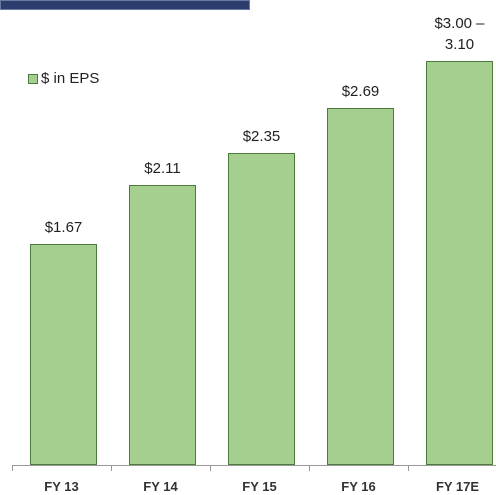 Image resolution: width=496 pixels, height=495 pixels. What do you see at coordinates (33, 78) in the screenshot?
I see `legend-swatch` at bounding box center [33, 78].